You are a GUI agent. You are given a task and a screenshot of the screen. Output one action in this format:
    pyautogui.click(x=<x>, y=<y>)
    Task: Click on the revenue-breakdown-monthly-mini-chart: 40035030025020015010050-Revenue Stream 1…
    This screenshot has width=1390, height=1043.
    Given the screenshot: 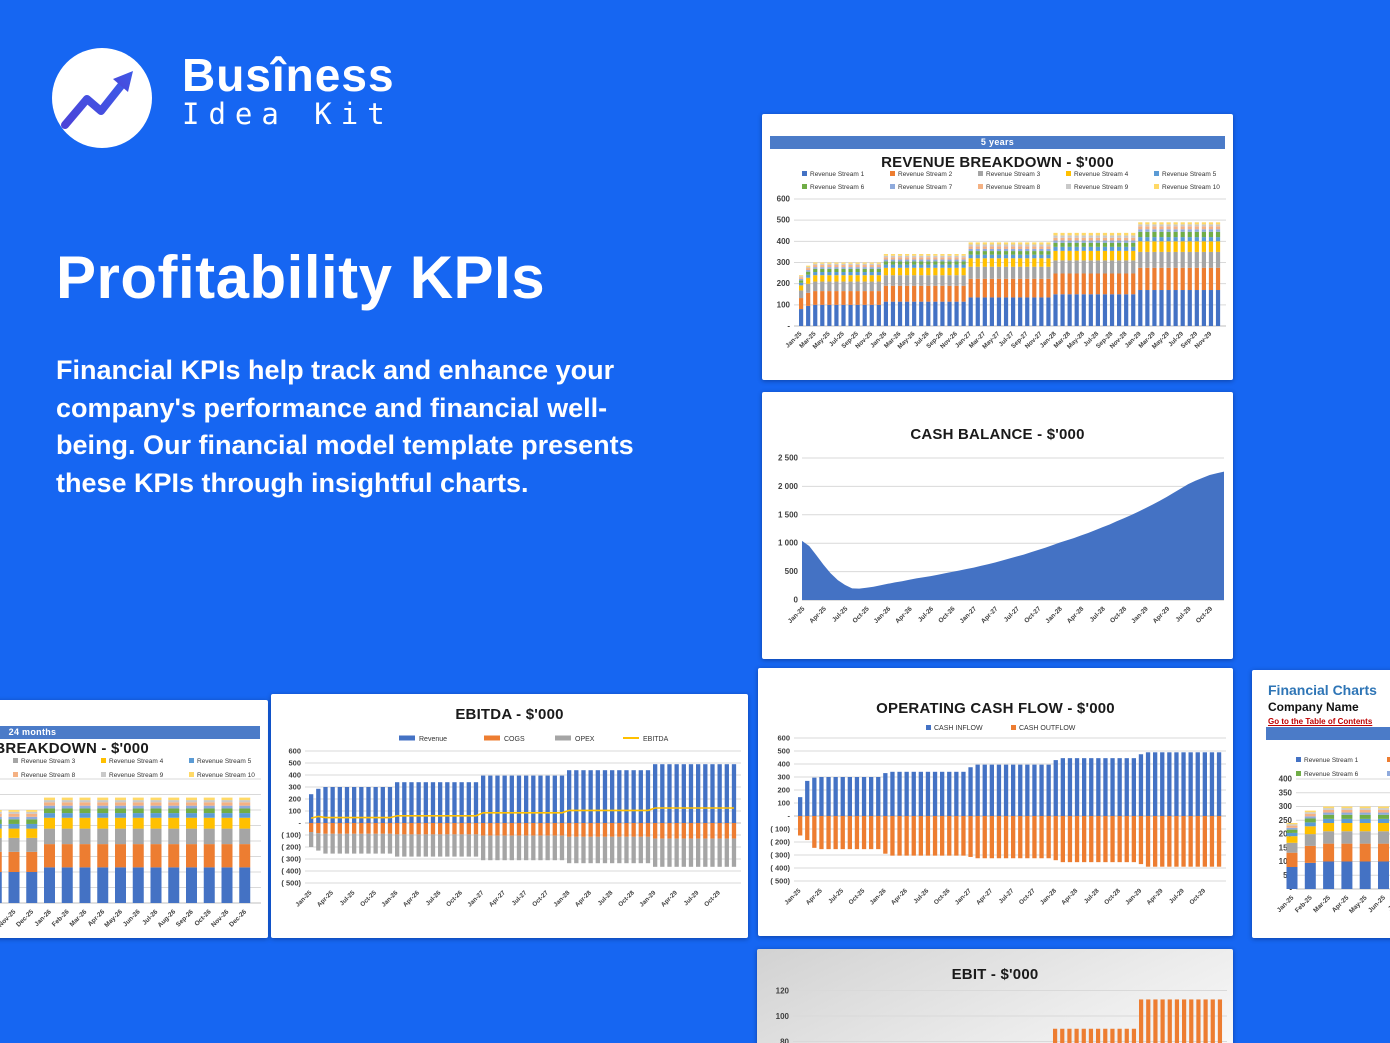 What is the action you would take?
    pyautogui.click(x=1333, y=836)
    